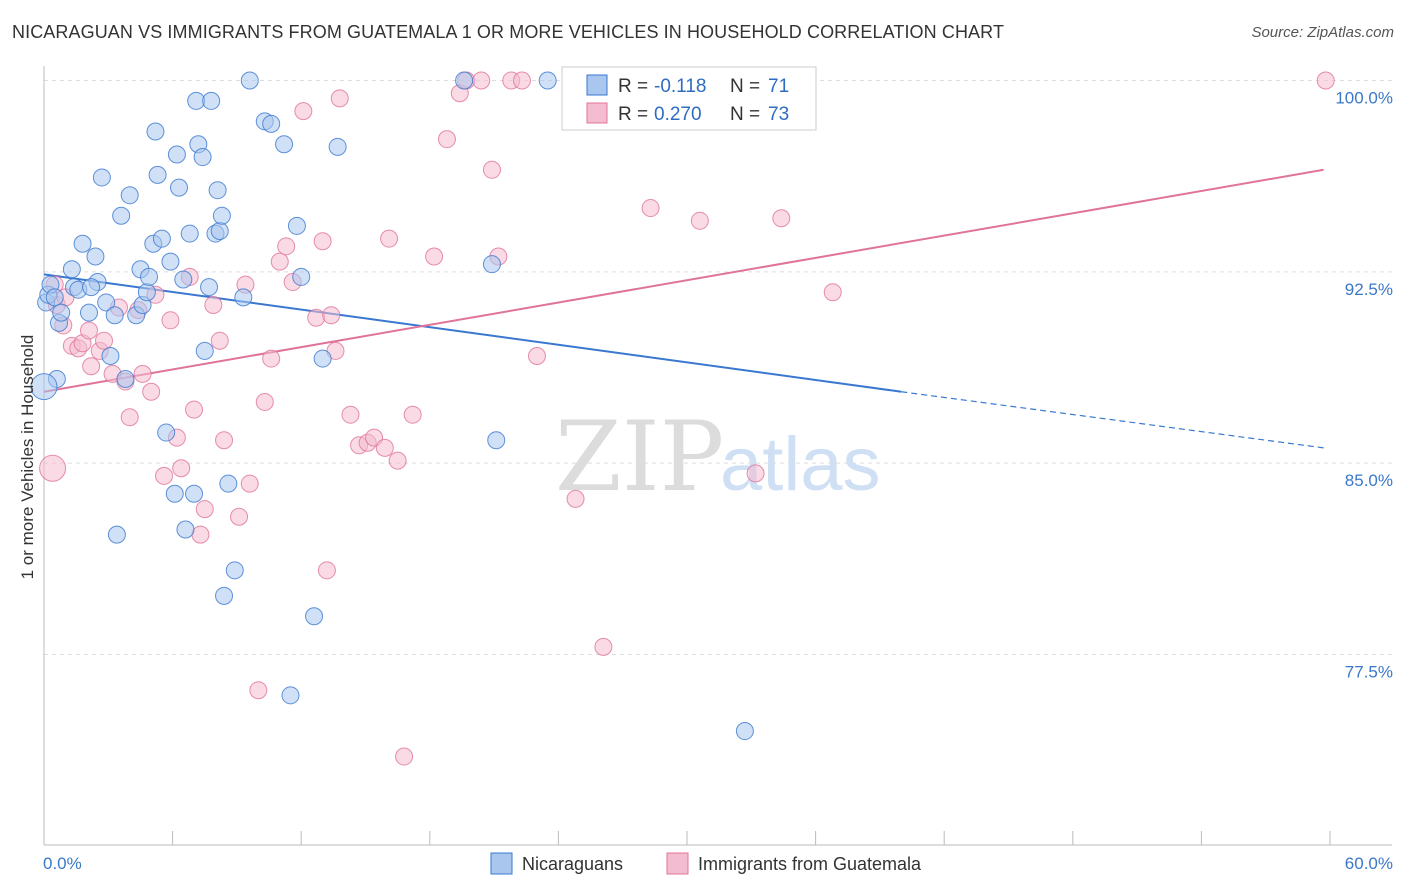 The height and width of the screenshot is (892, 1406). Describe the element at coordinates (778, 86) in the screenshot. I see `legend-n-value-blue: 71` at that location.